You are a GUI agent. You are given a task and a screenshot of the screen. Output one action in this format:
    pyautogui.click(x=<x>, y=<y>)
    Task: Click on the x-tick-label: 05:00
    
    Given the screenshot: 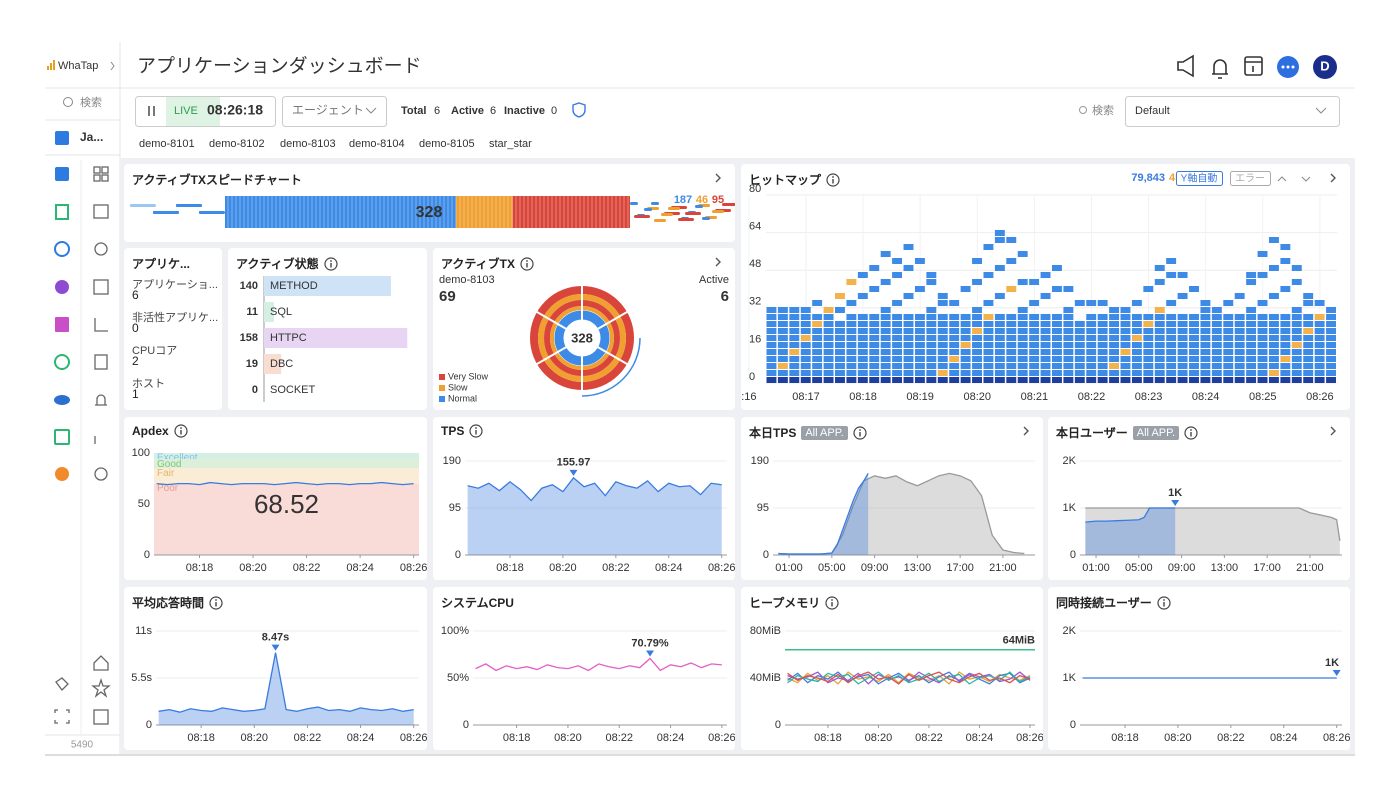 What is the action you would take?
    pyautogui.click(x=832, y=568)
    